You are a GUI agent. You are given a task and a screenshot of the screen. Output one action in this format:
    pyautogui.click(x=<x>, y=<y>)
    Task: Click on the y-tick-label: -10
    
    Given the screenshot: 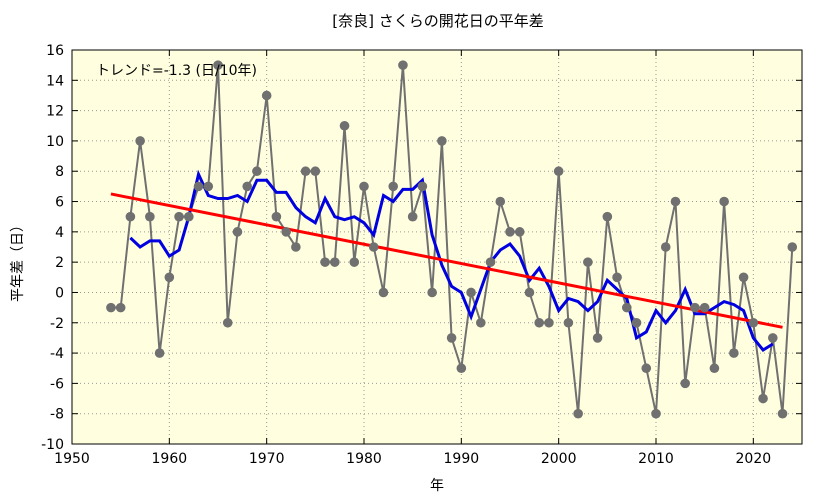 What is the action you would take?
    pyautogui.click(x=52, y=445)
    